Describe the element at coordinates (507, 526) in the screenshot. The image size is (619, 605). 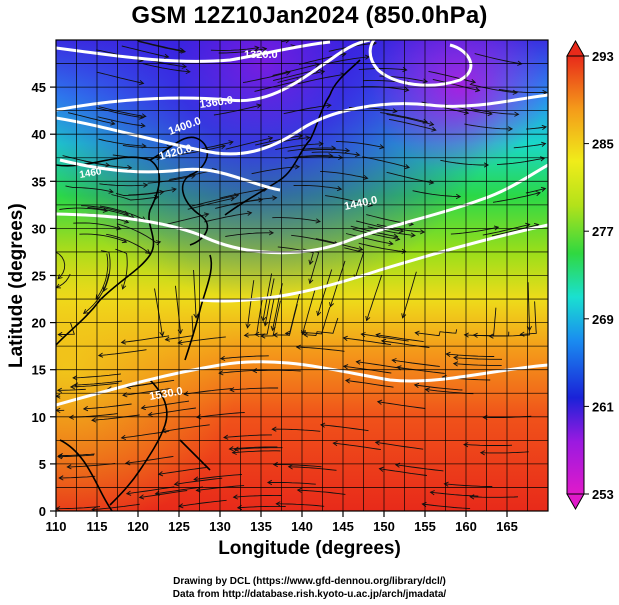
I see `x-tick-label: 165` at that location.